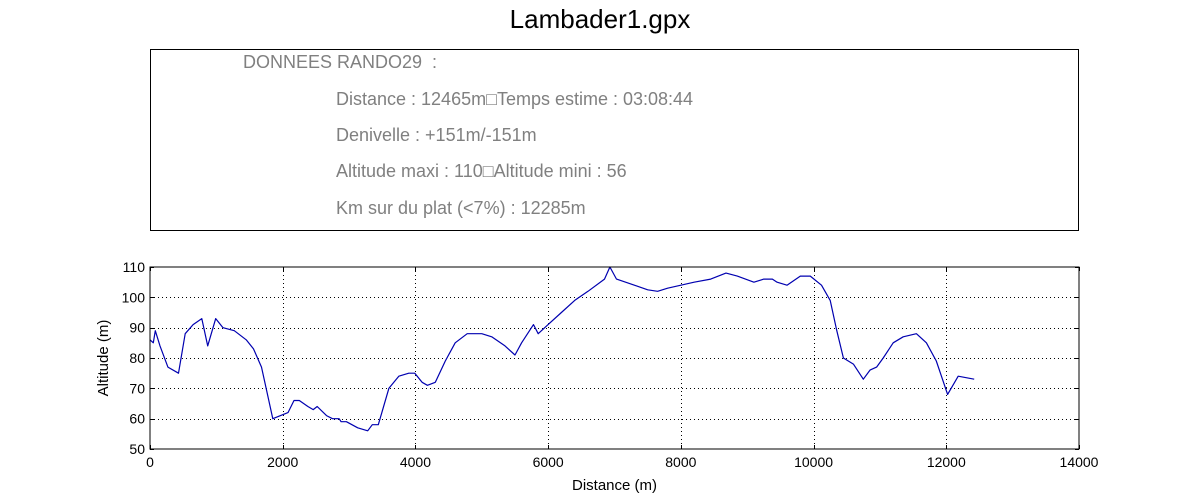 This screenshot has width=1200, height=500. I want to click on info-heading: DONNEES RANDO29 :, so click(340, 62).